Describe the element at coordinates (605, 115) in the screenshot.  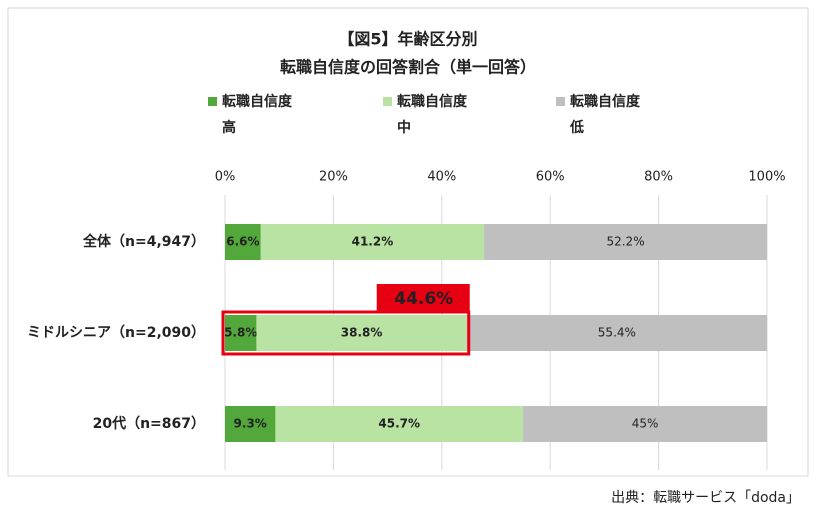
I see `legend-label: 転職自信度低` at that location.